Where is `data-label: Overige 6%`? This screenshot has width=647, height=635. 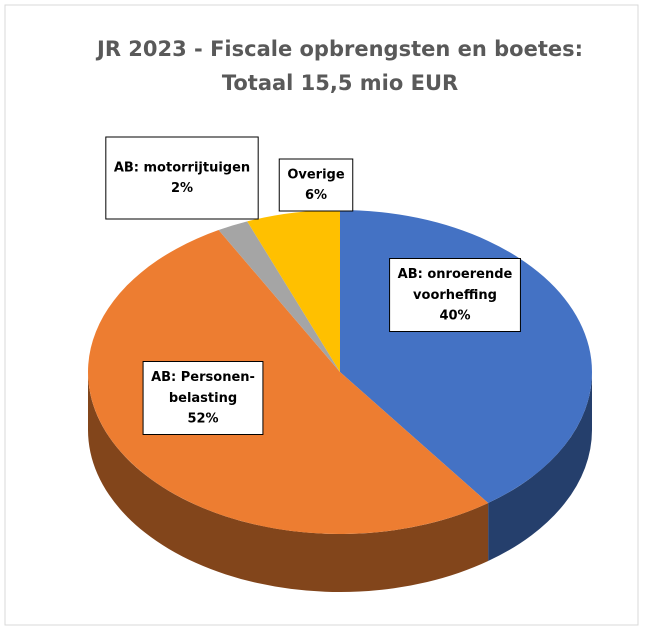 data-label: Overige 6% is located at coordinates (316, 185).